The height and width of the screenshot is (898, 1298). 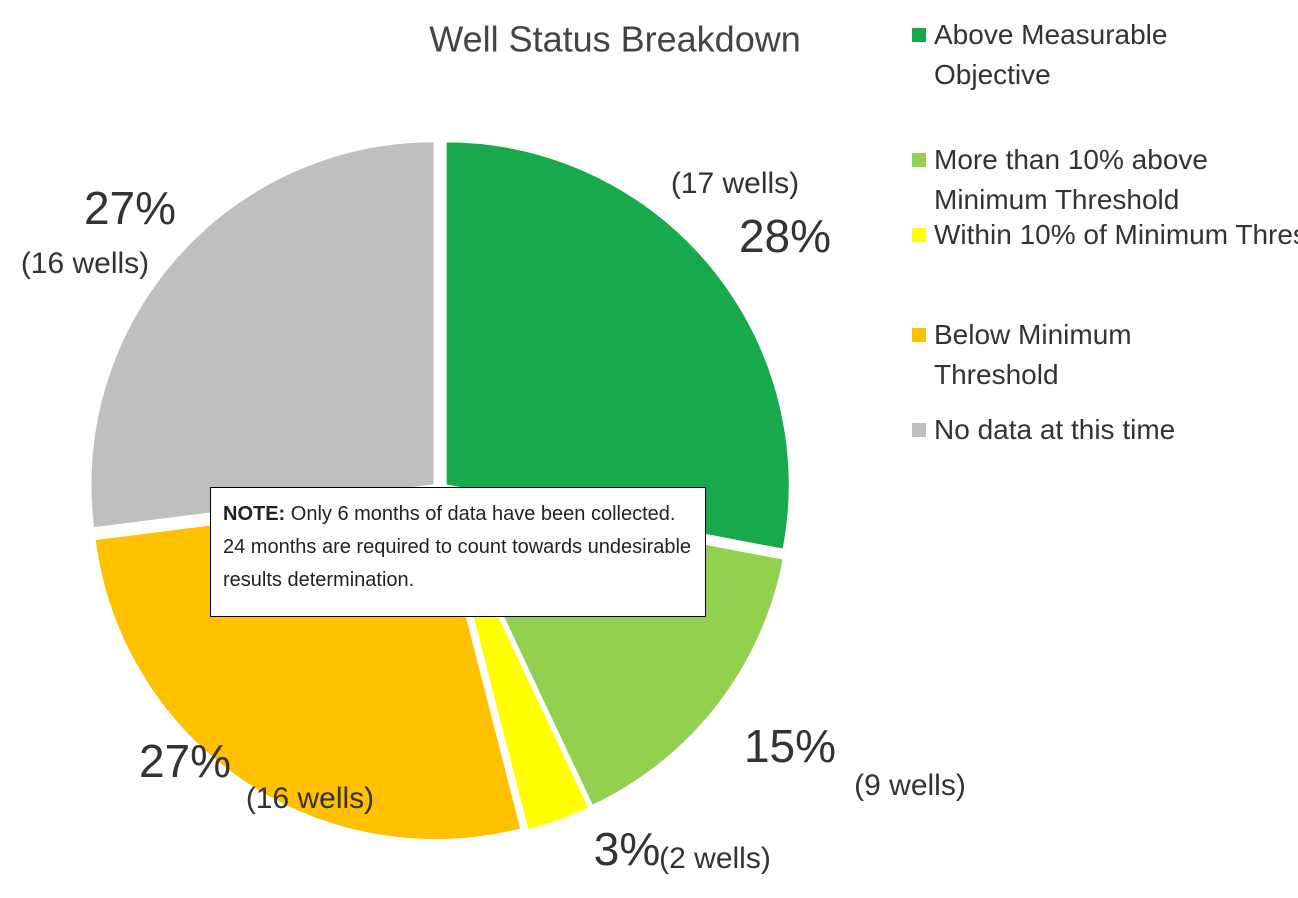 What do you see at coordinates (715, 858) in the screenshot?
I see `count-label: (2 wells)` at bounding box center [715, 858].